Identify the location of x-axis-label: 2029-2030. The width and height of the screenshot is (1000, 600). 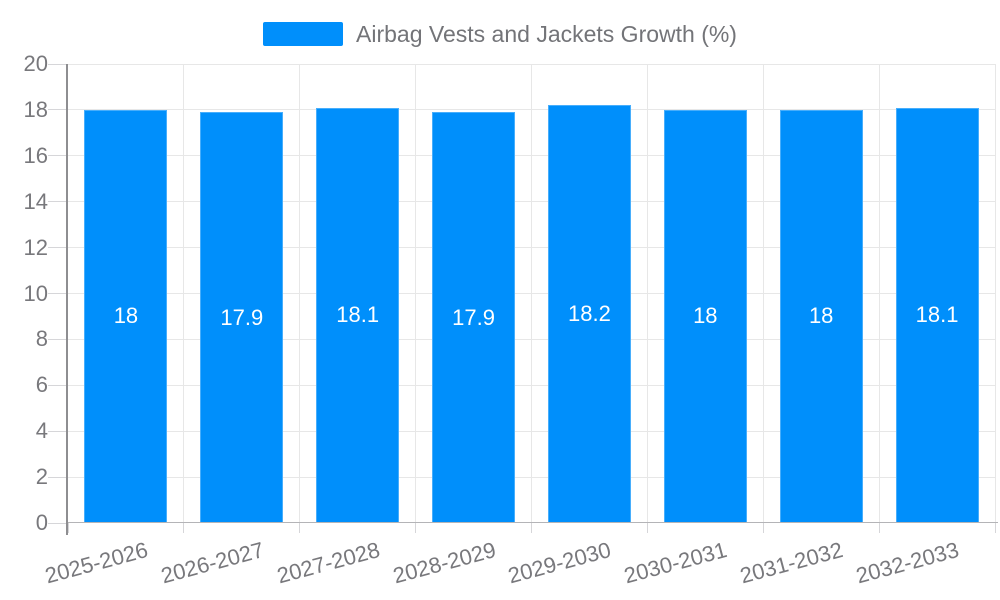
(559, 563).